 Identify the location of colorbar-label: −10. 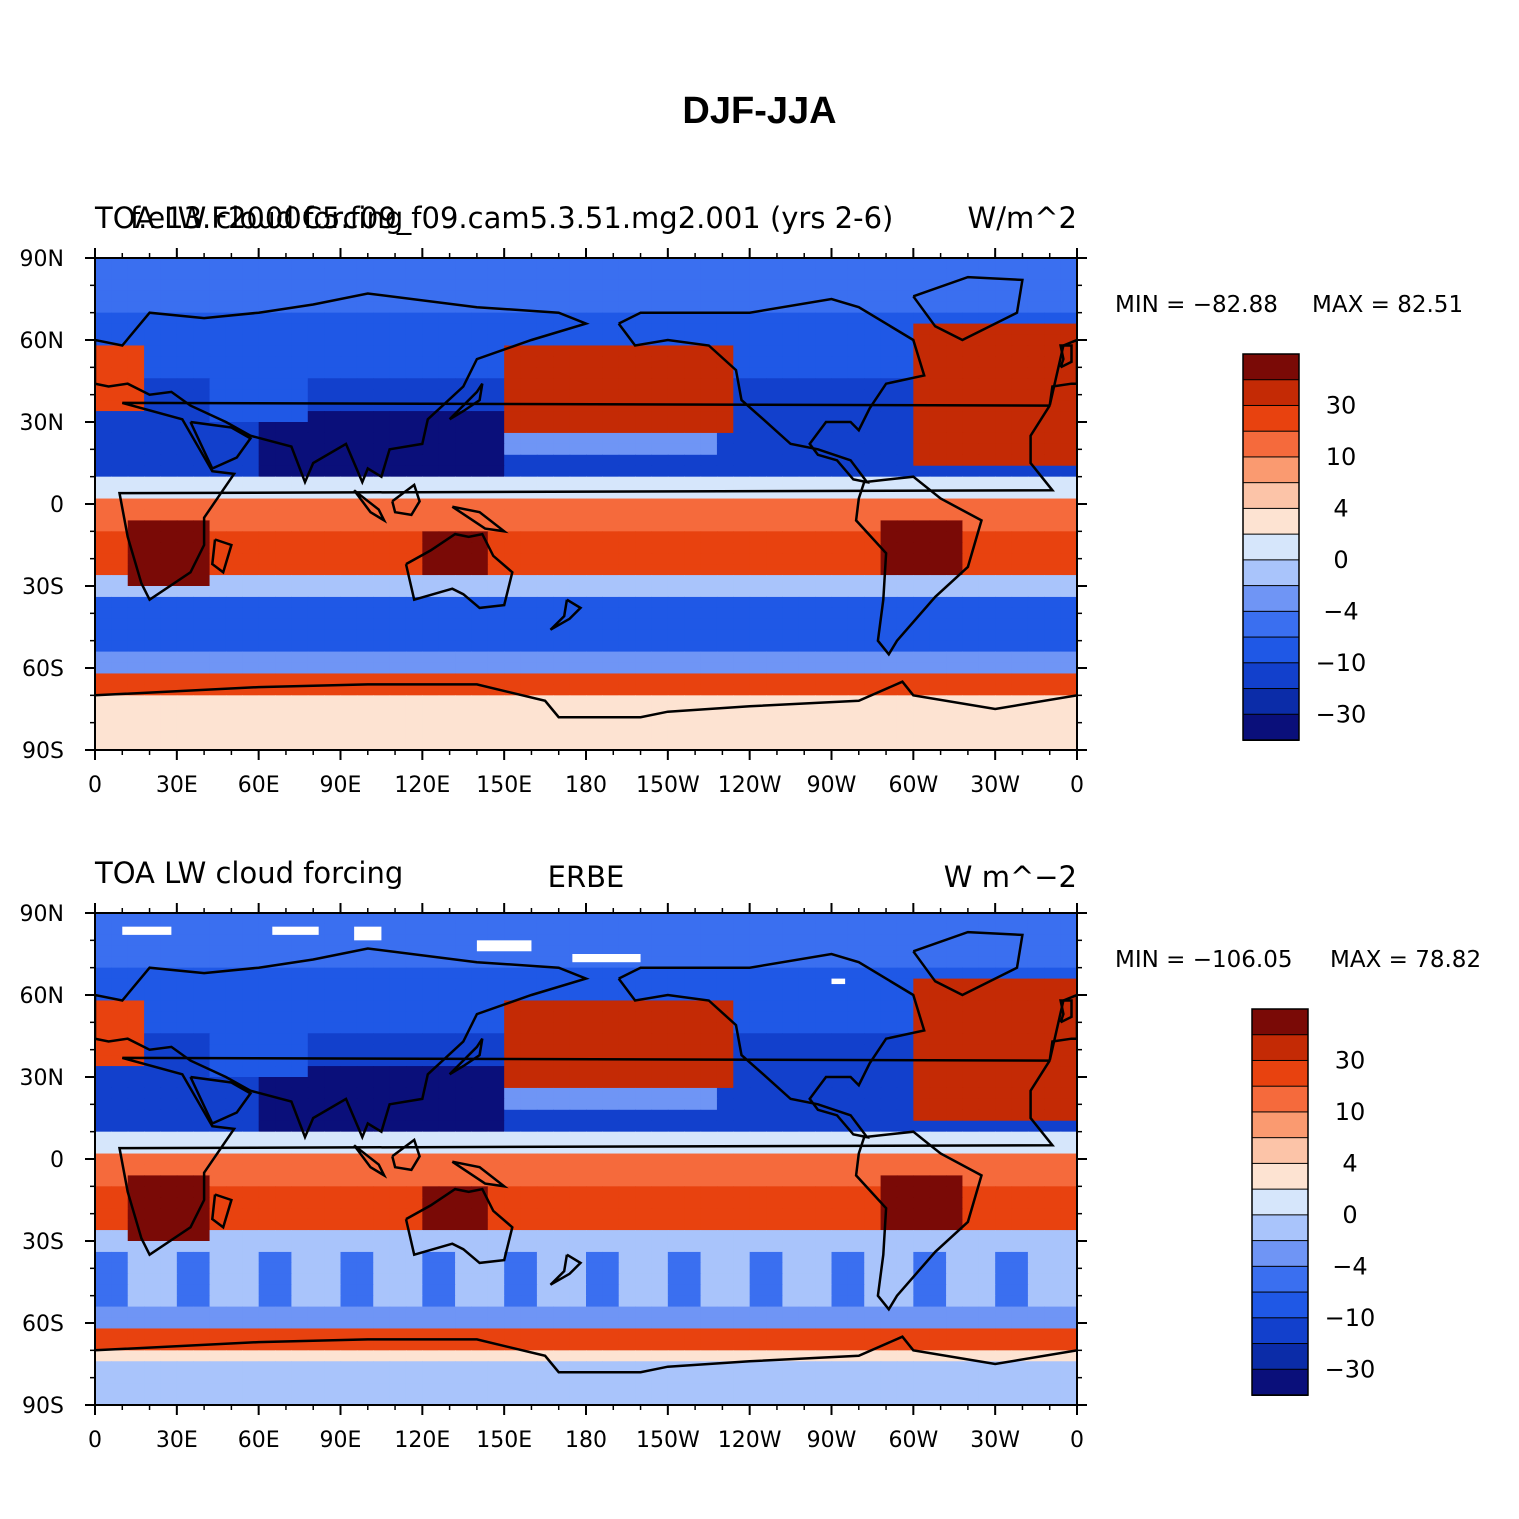
(1341, 663).